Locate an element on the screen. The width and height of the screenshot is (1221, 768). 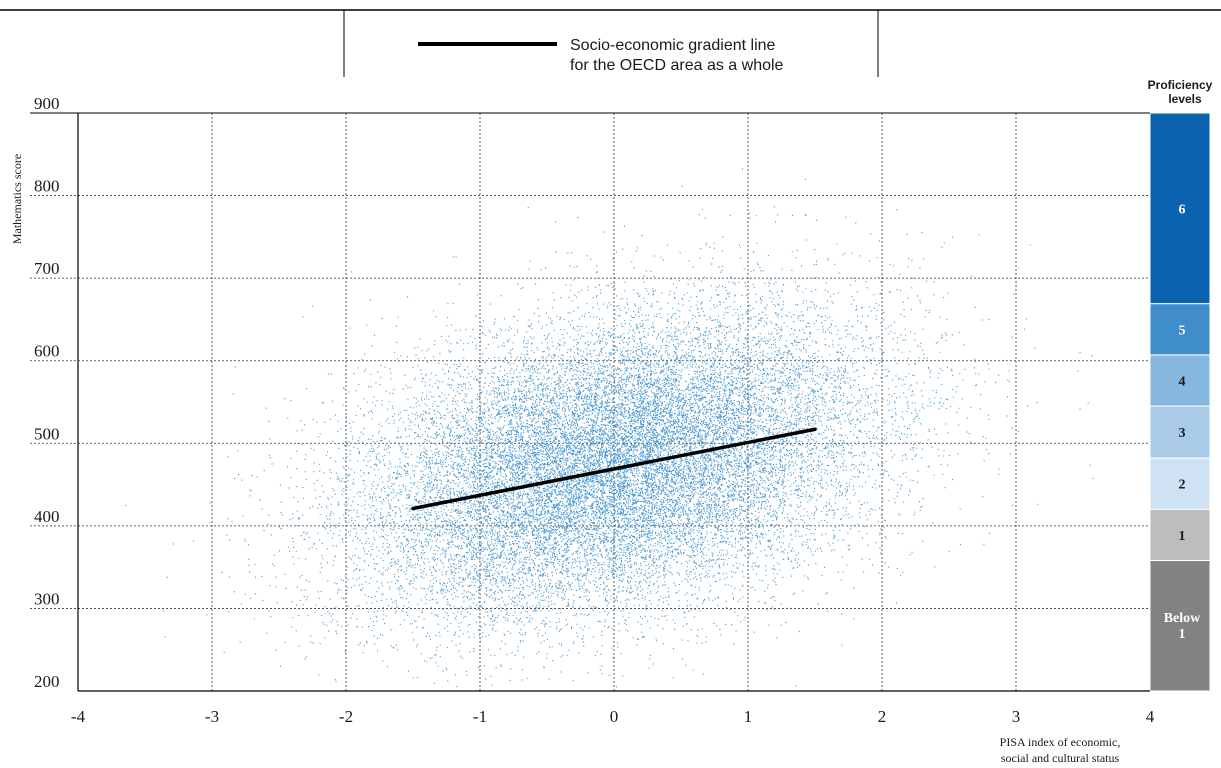
x-tick-label-3: -1 is located at coordinates (480, 716).